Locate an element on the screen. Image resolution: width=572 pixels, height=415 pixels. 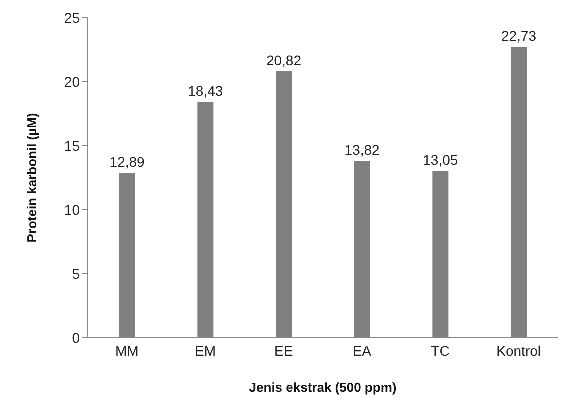
data-label: 20,82 is located at coordinates (284, 60).